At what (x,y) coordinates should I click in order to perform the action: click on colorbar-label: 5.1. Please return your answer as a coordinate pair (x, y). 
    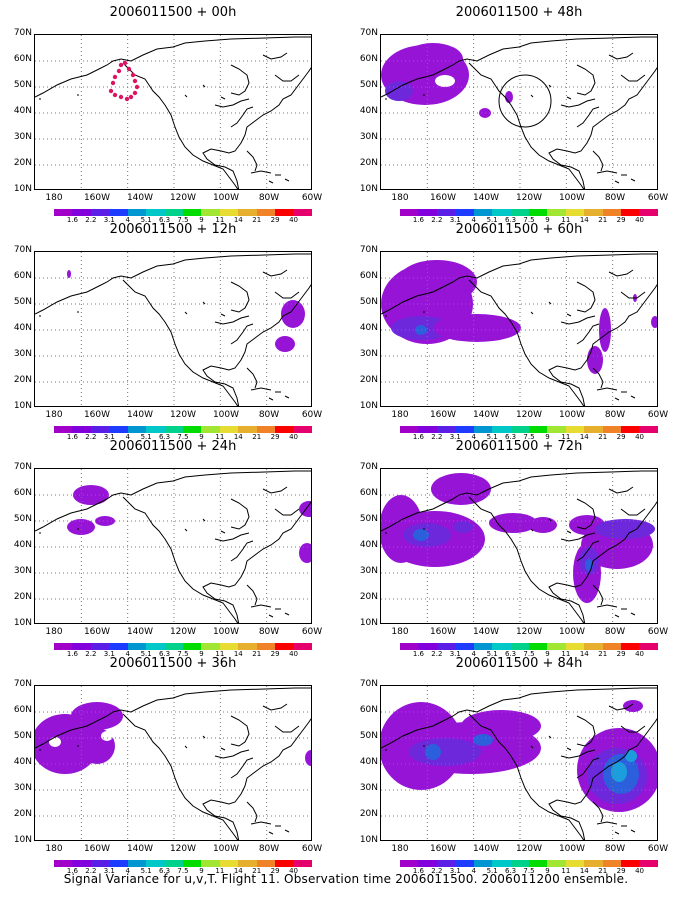
    Looking at the image, I should click on (146, 220).